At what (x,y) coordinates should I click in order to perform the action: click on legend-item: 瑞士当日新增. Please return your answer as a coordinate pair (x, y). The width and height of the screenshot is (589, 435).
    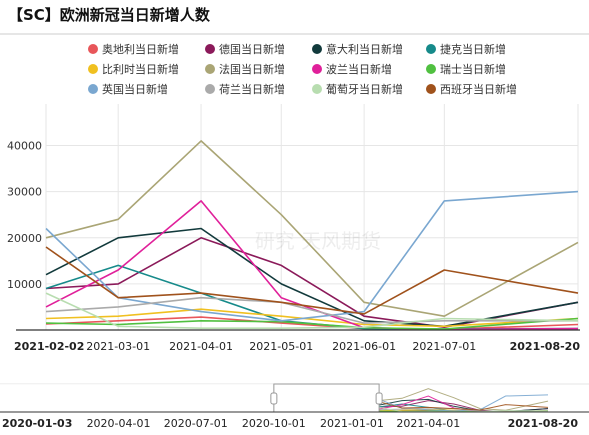
    Looking at the image, I should click on (466, 69).